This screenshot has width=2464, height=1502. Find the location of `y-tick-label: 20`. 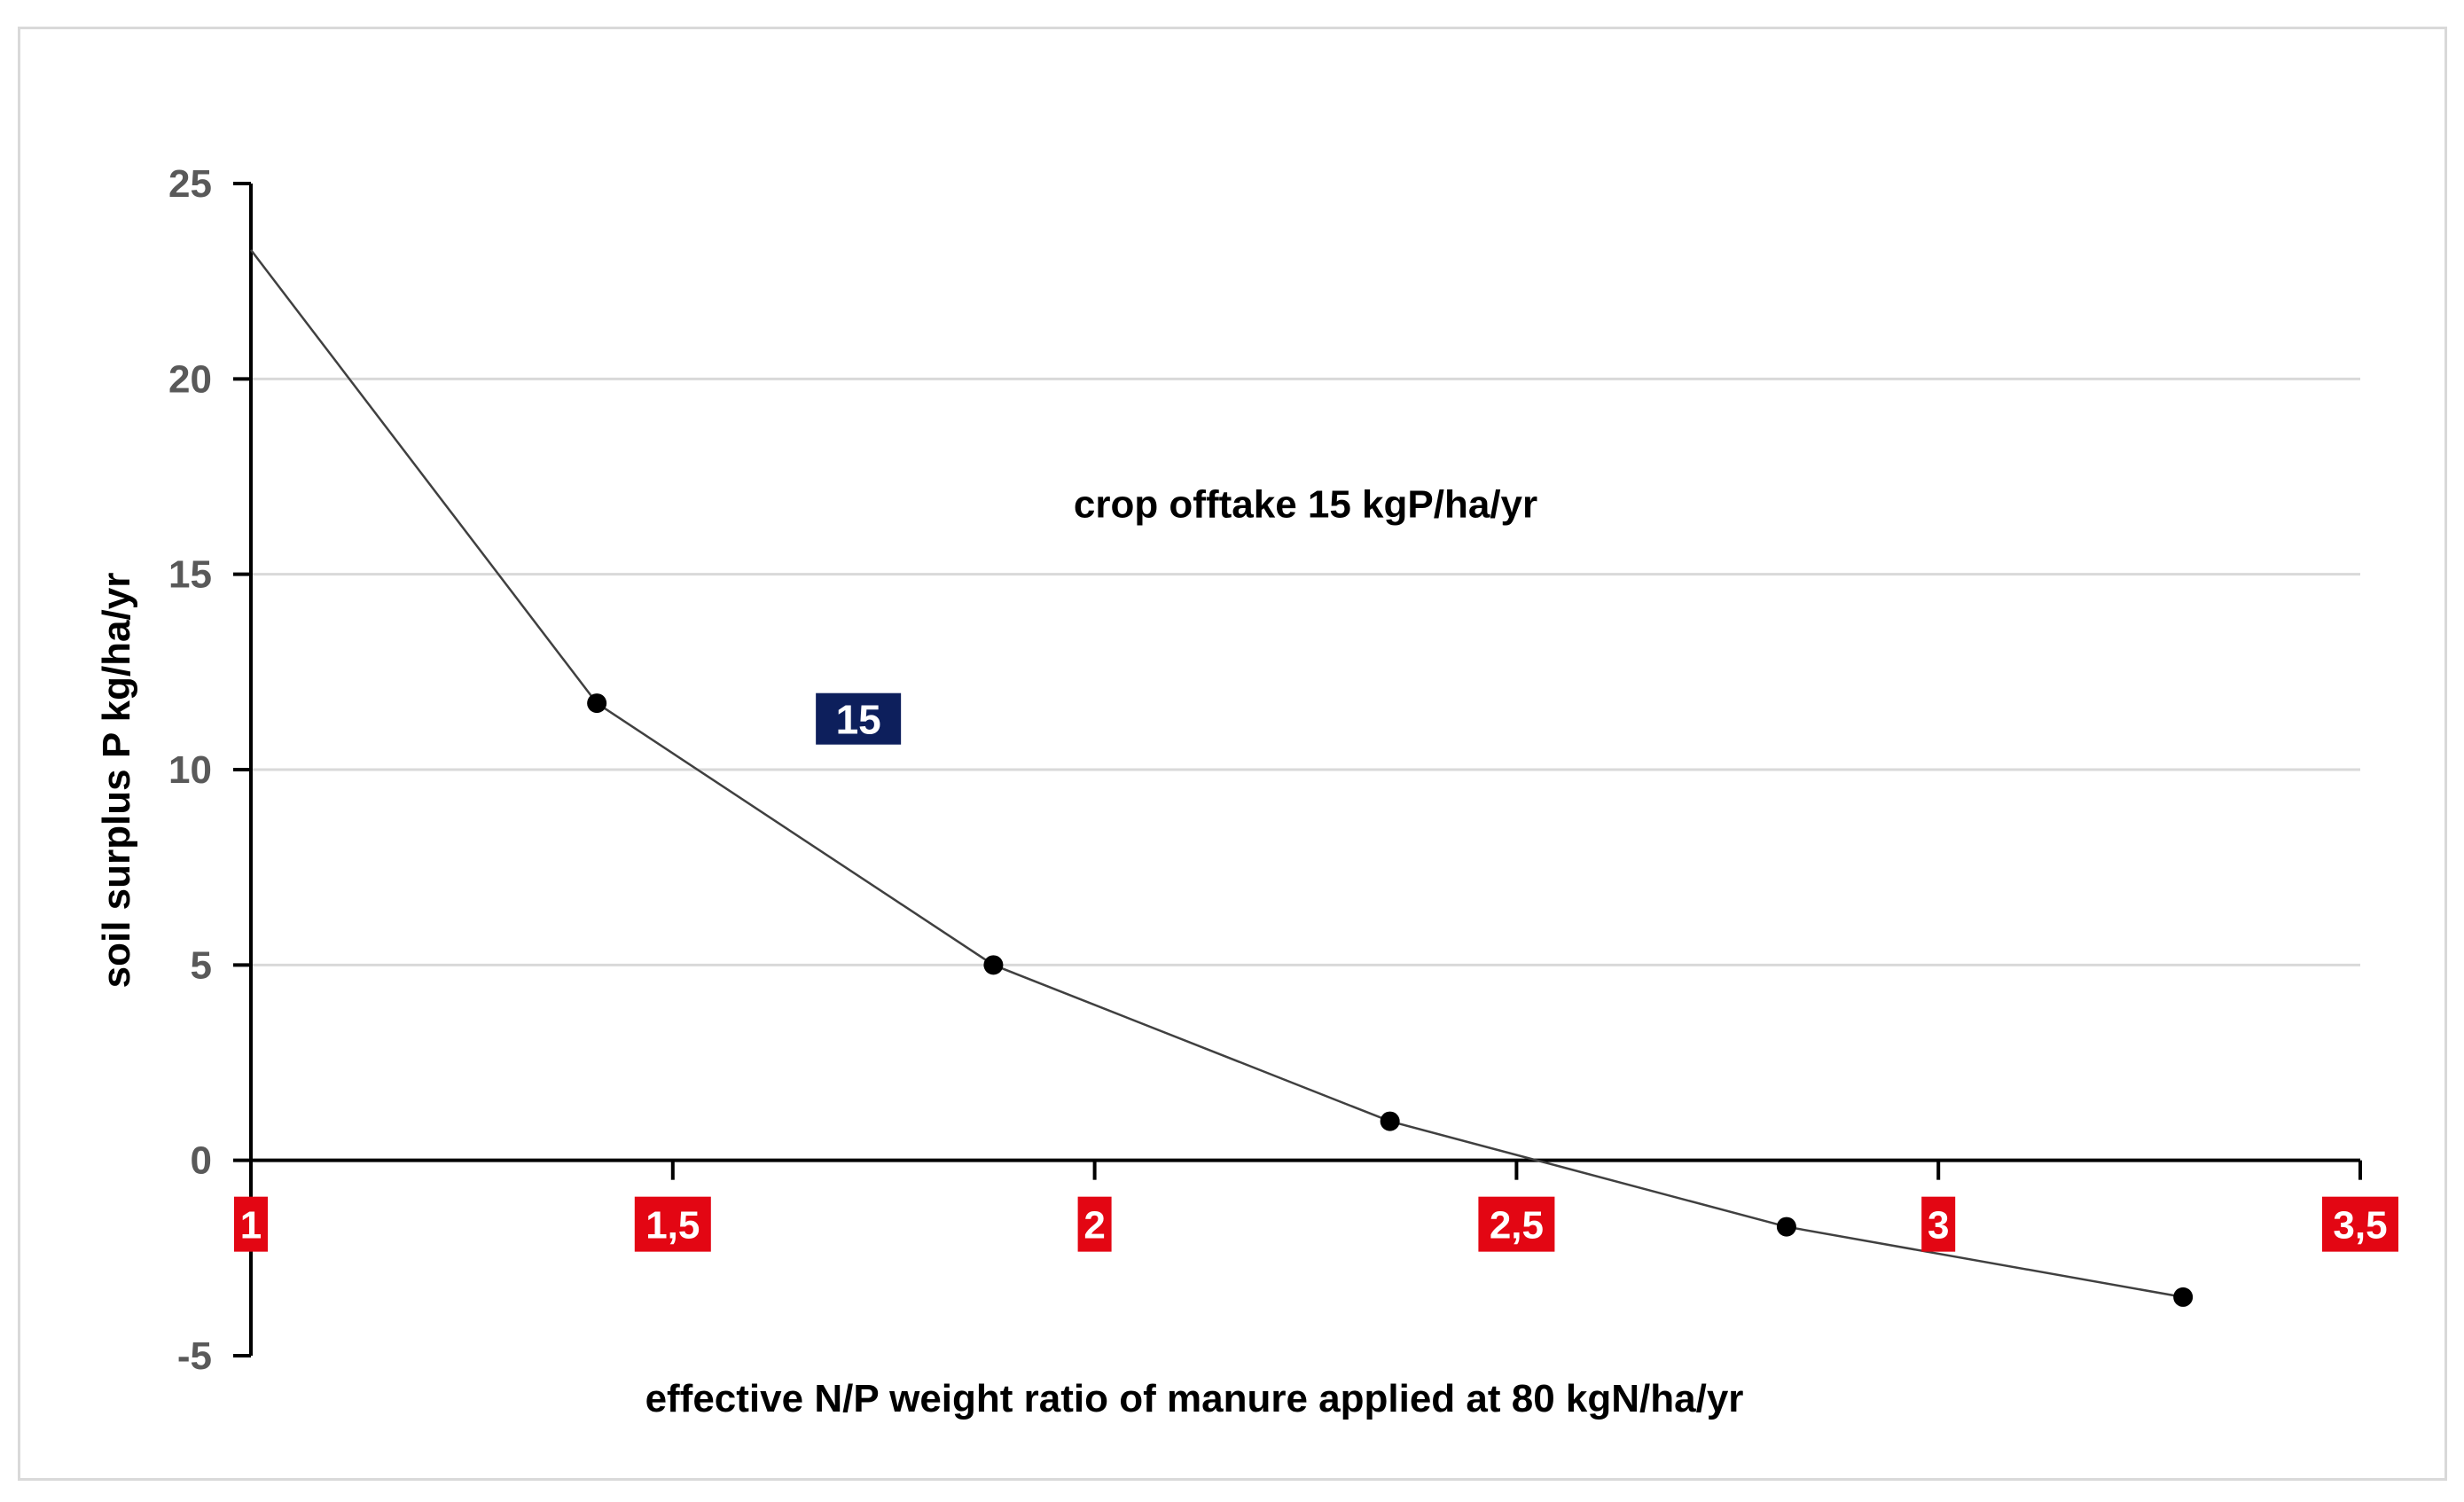

y-tick-label: 20 is located at coordinates (190, 379).